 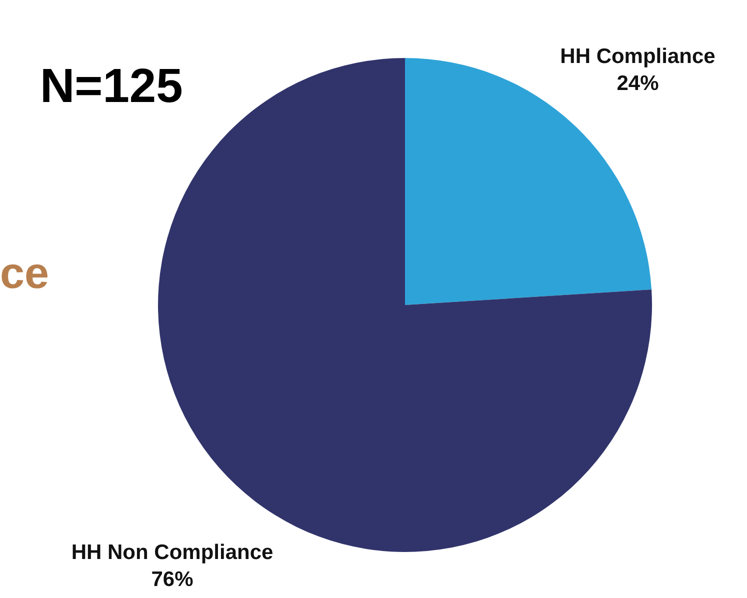 What do you see at coordinates (24, 273) in the screenshot?
I see `text: ce` at bounding box center [24, 273].